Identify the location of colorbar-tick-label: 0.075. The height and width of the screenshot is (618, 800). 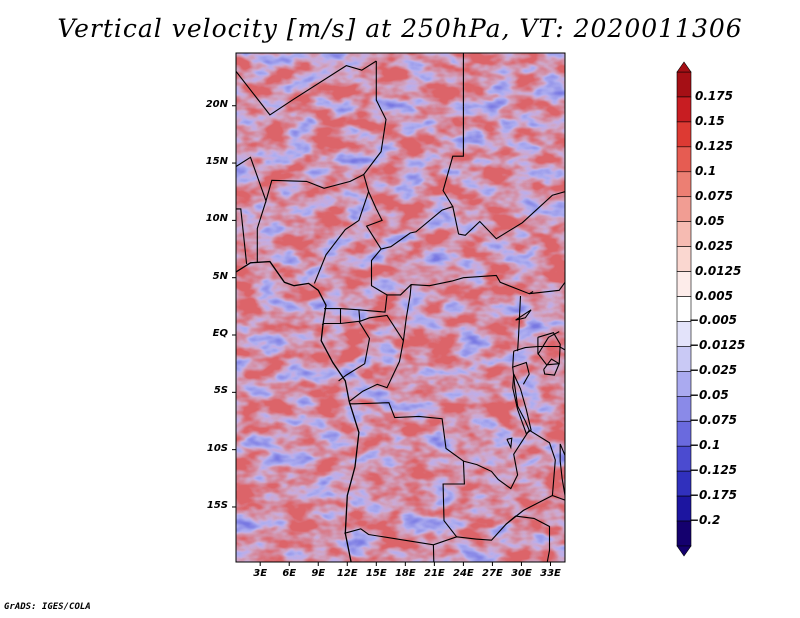
(714, 195).